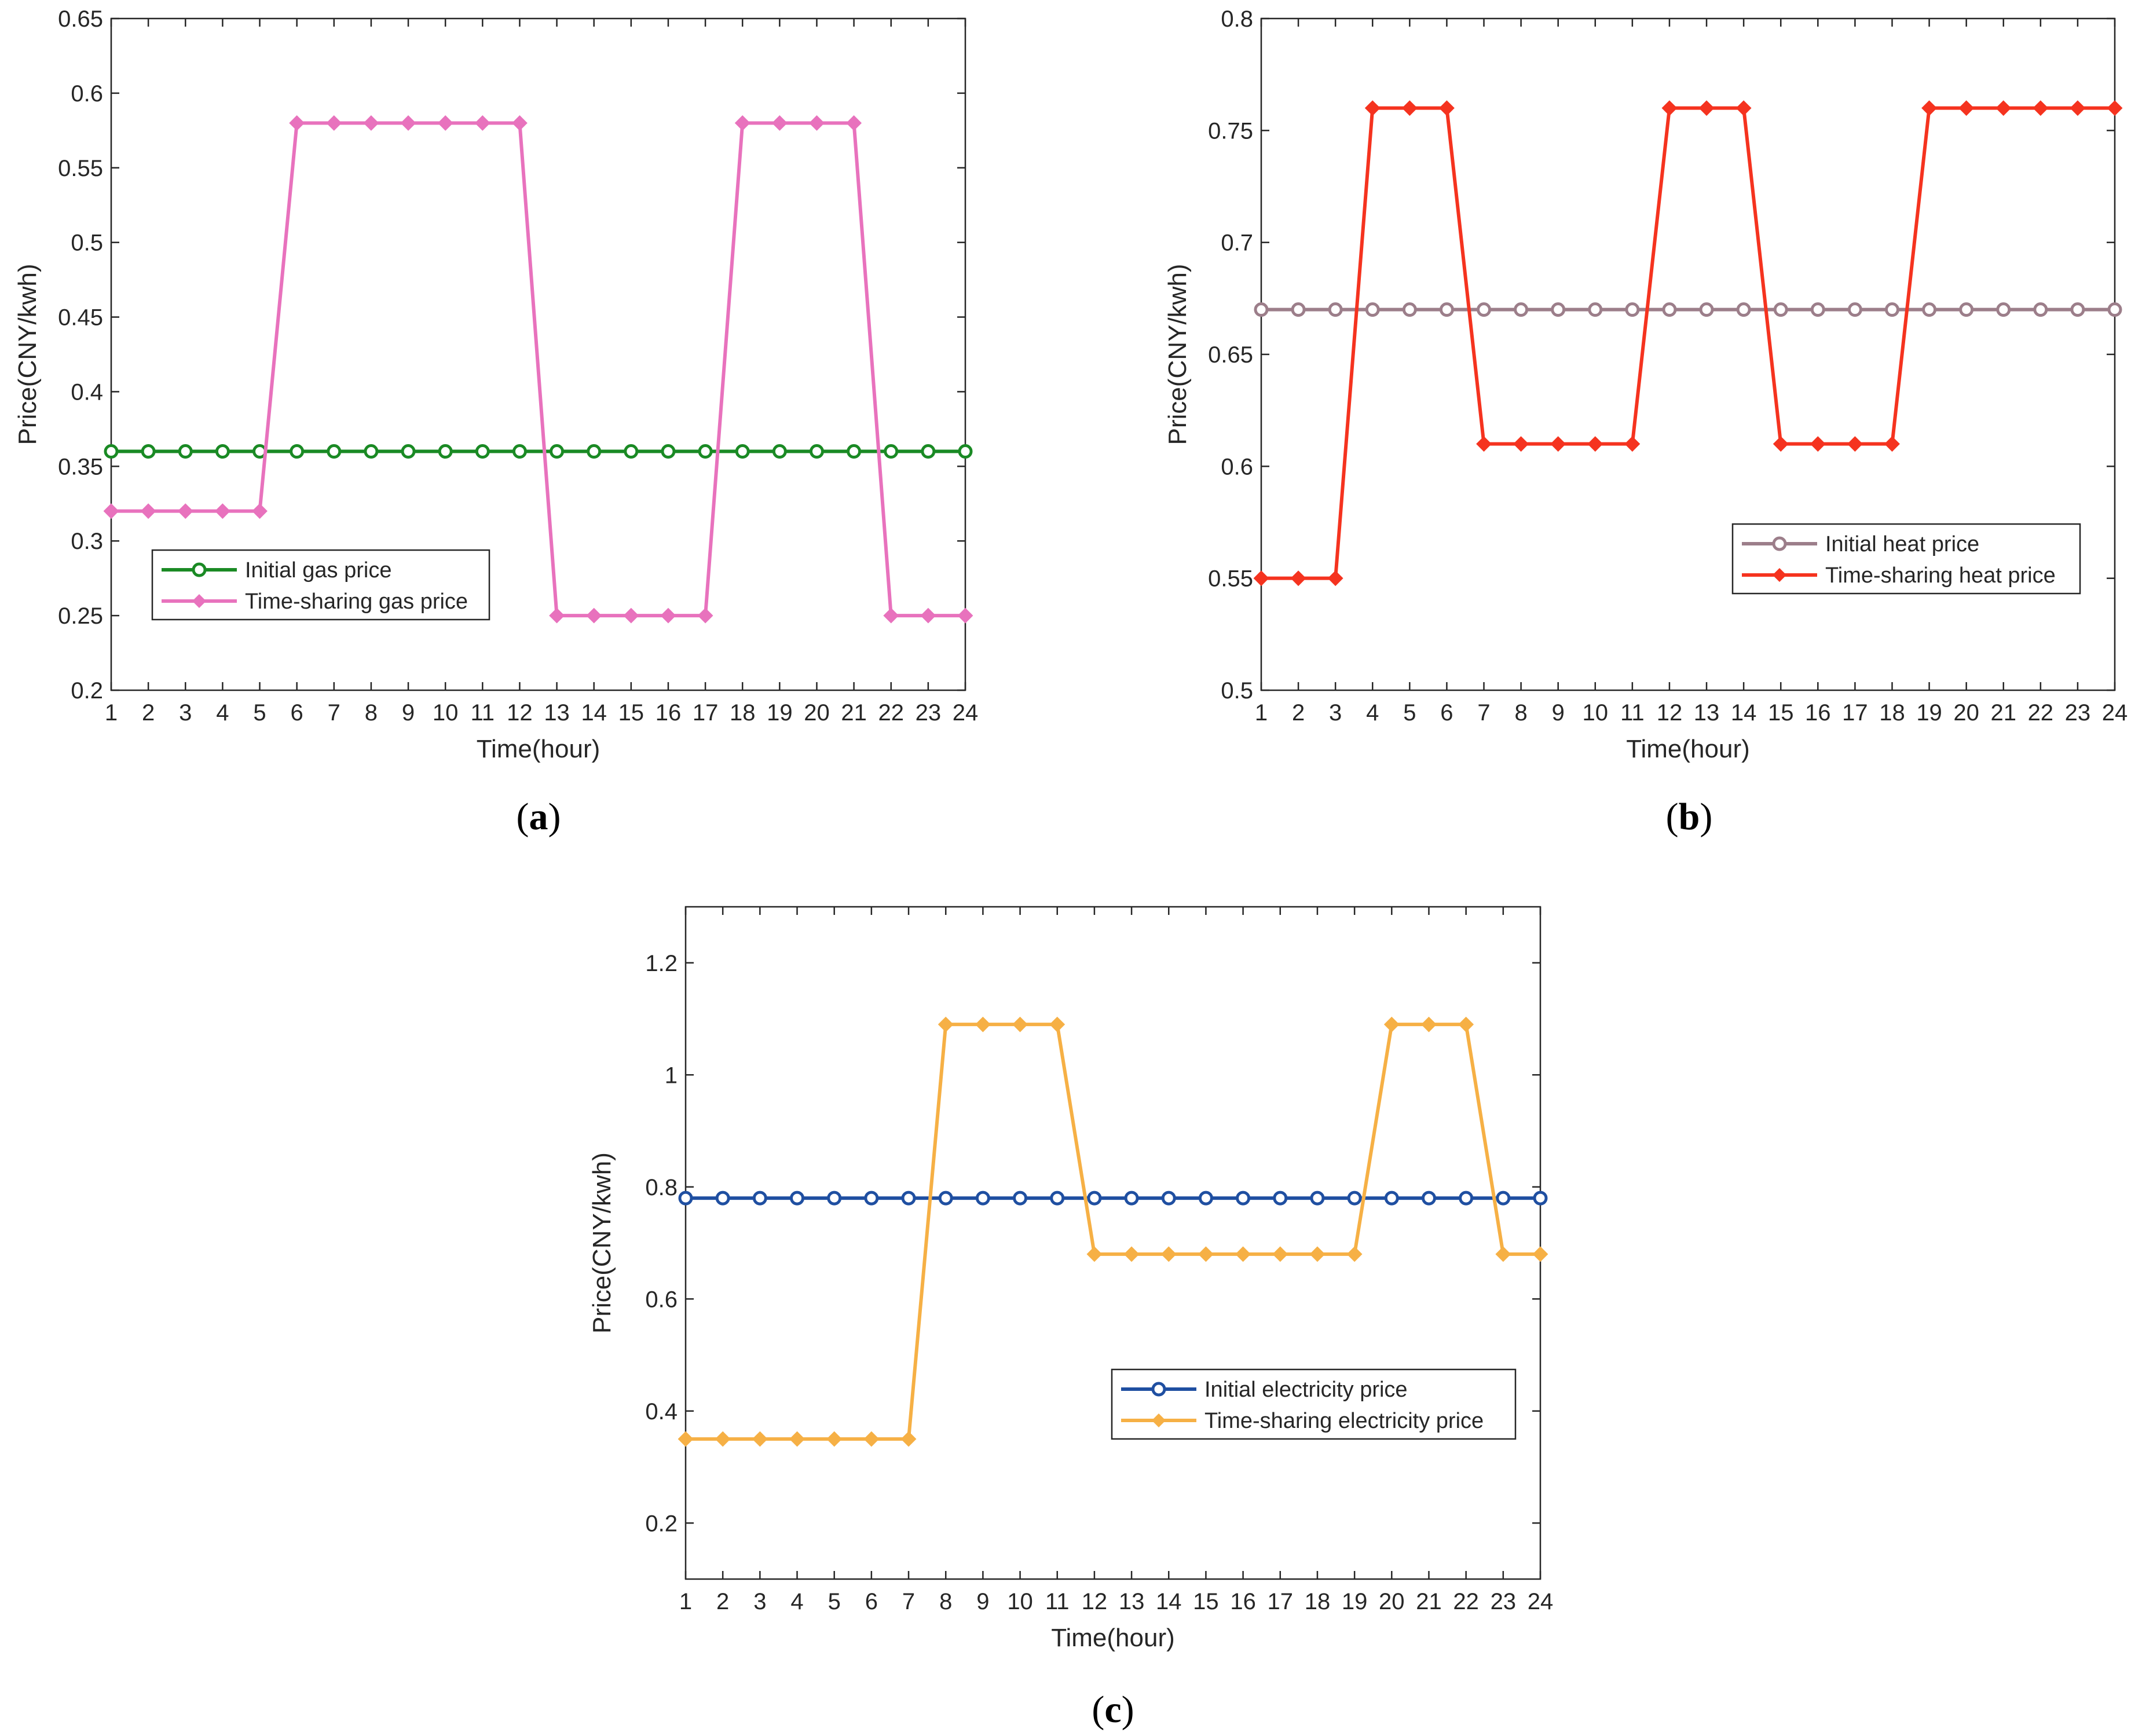  Describe the element at coordinates (982, 1601) in the screenshot. I see `x-tick-label-c: 9` at that location.